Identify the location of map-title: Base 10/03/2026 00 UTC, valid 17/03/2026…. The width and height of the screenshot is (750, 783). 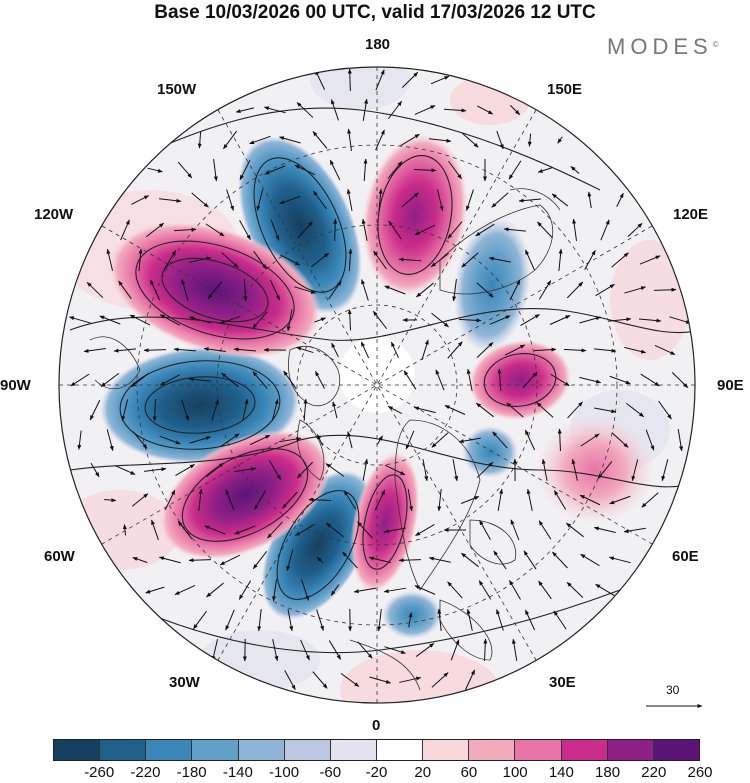
(375, 12).